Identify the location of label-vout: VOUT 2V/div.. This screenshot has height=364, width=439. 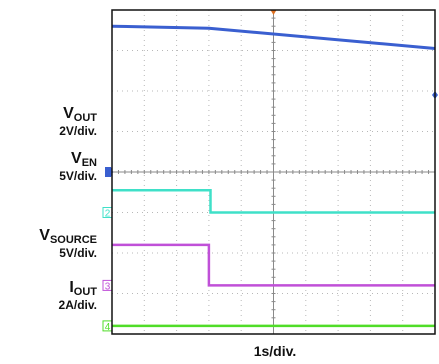
(78, 121).